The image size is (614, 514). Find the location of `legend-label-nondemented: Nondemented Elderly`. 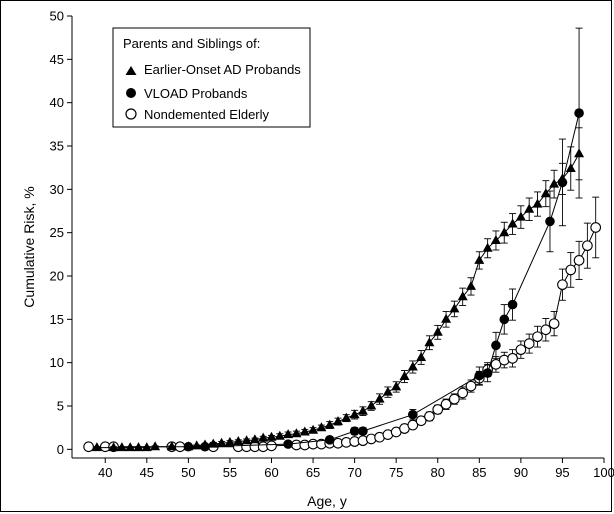

legend-label-nondemented: Nondemented Elderly is located at coordinates (207, 114).